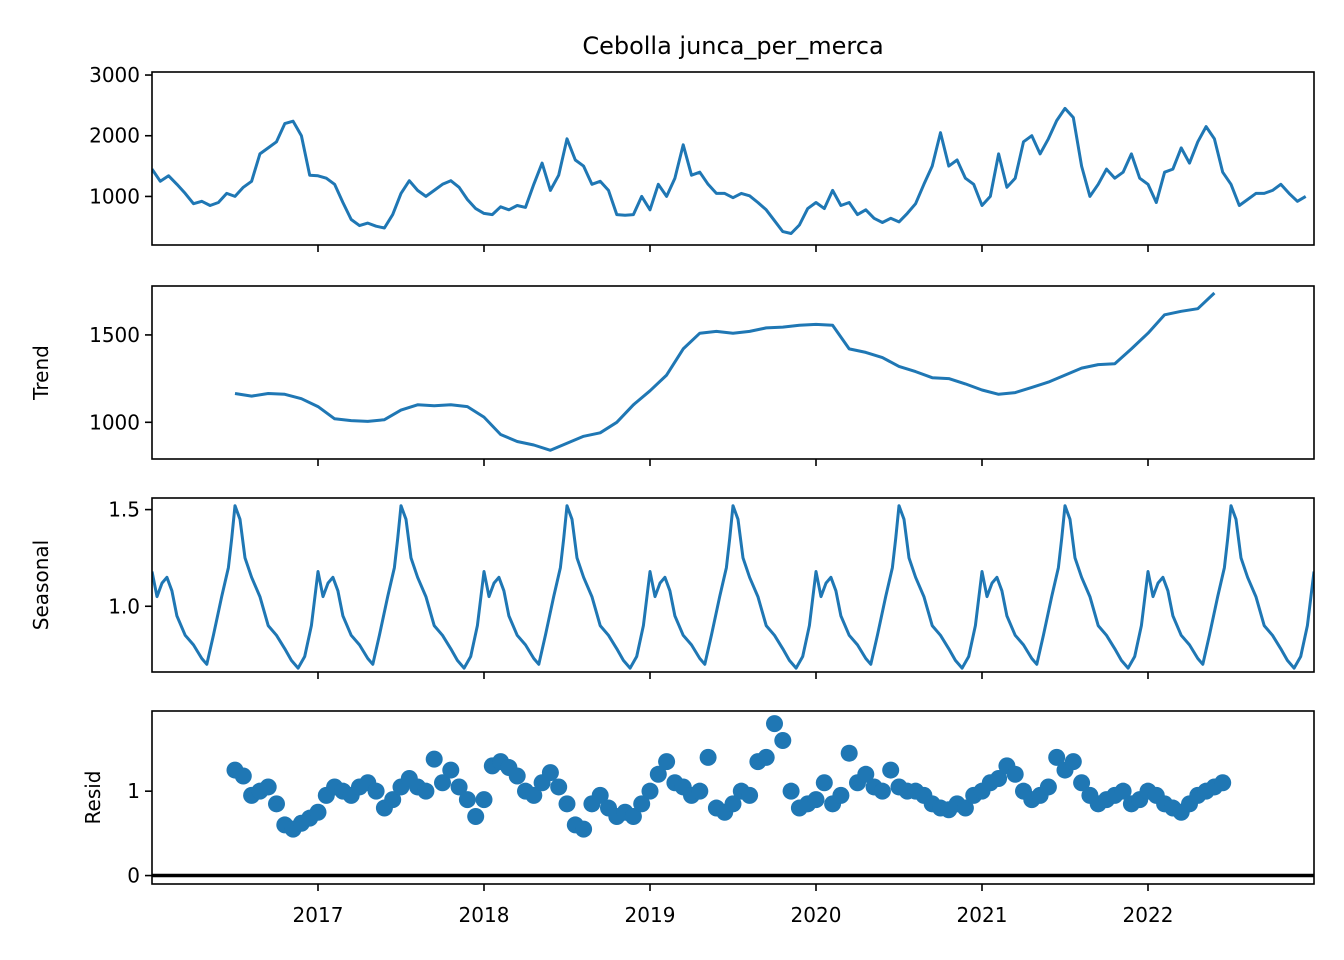 The image size is (1344, 960). I want to click on trend-series-line, so click(725, 371).